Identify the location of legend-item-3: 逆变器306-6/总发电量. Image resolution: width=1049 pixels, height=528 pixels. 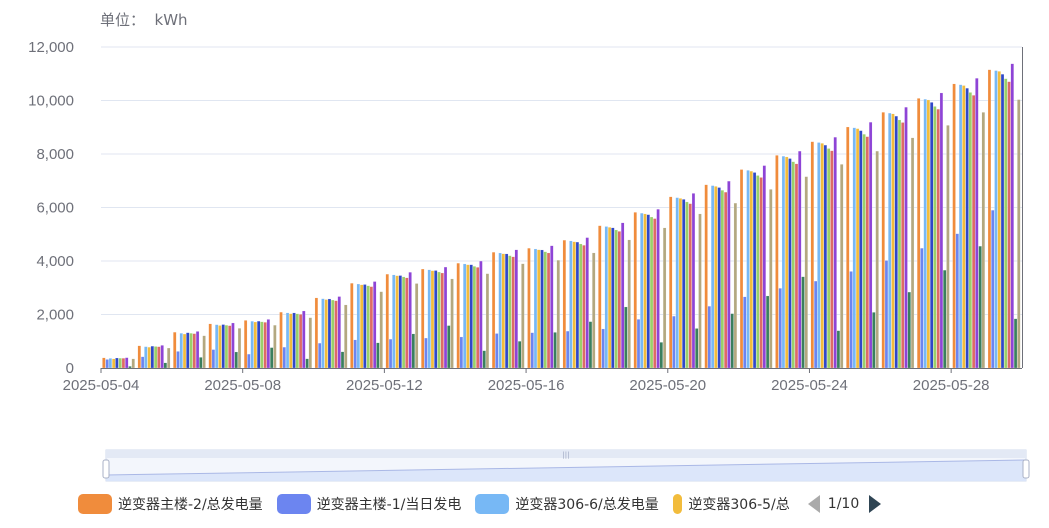
(567, 504).